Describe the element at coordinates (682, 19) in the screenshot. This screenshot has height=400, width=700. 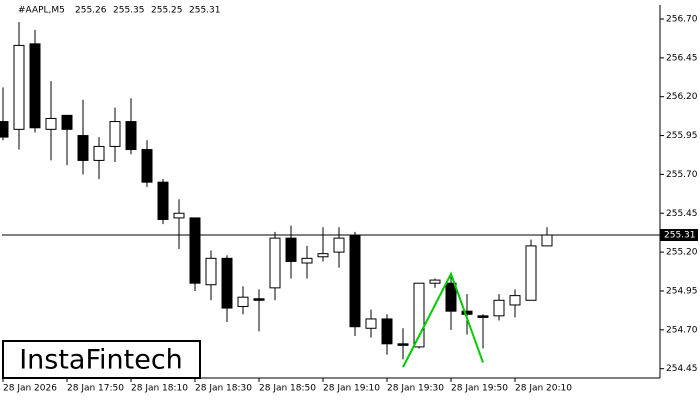
I see `y-tick-label: 256.70` at that location.